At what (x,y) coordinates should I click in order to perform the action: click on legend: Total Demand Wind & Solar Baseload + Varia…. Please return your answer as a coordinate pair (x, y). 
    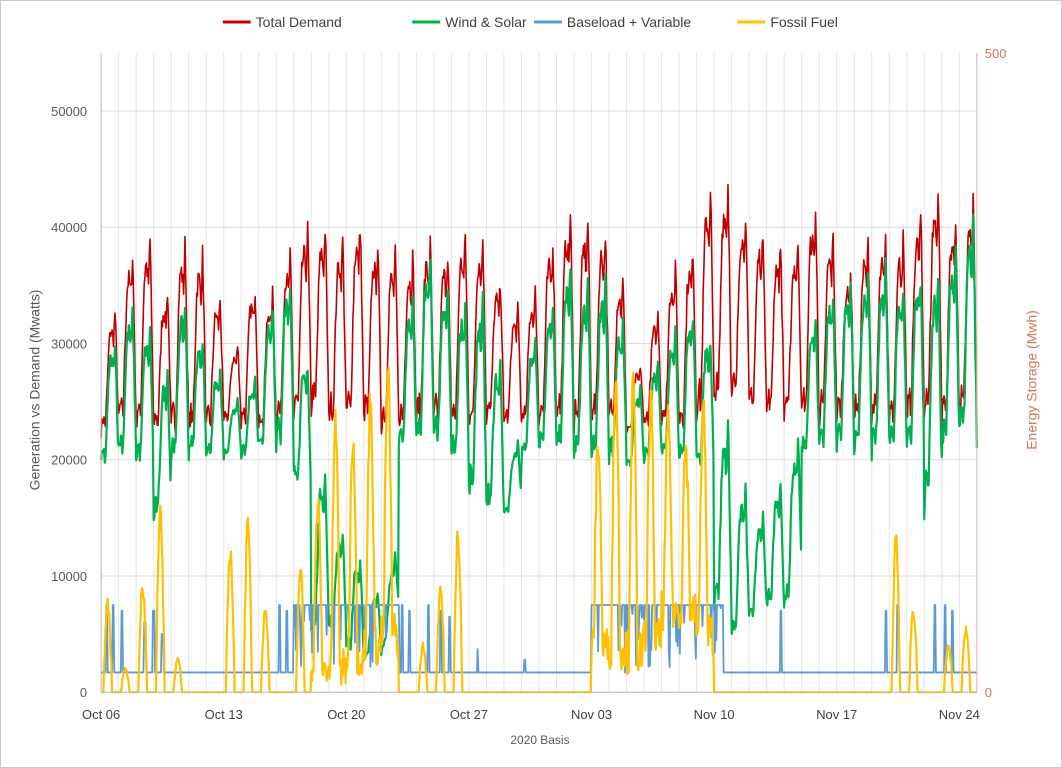
    Looking at the image, I should click on (530, 22).